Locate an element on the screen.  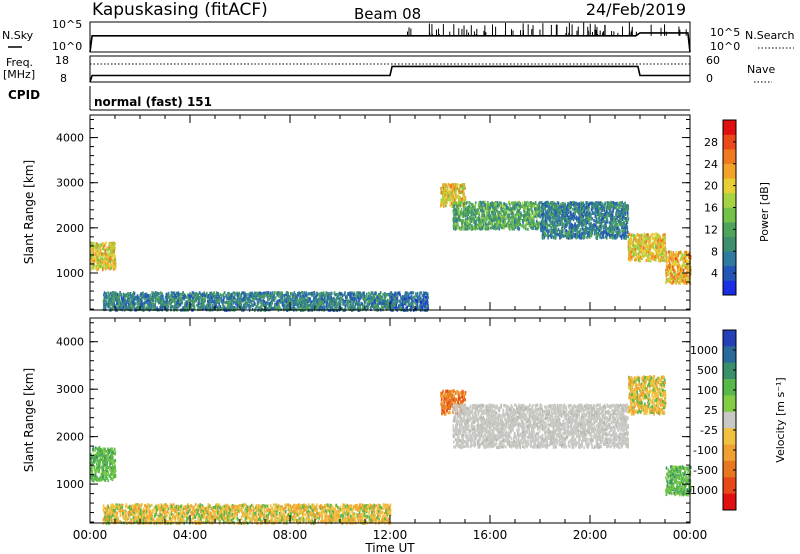
freq-label-1: Freq. is located at coordinates (19, 62).